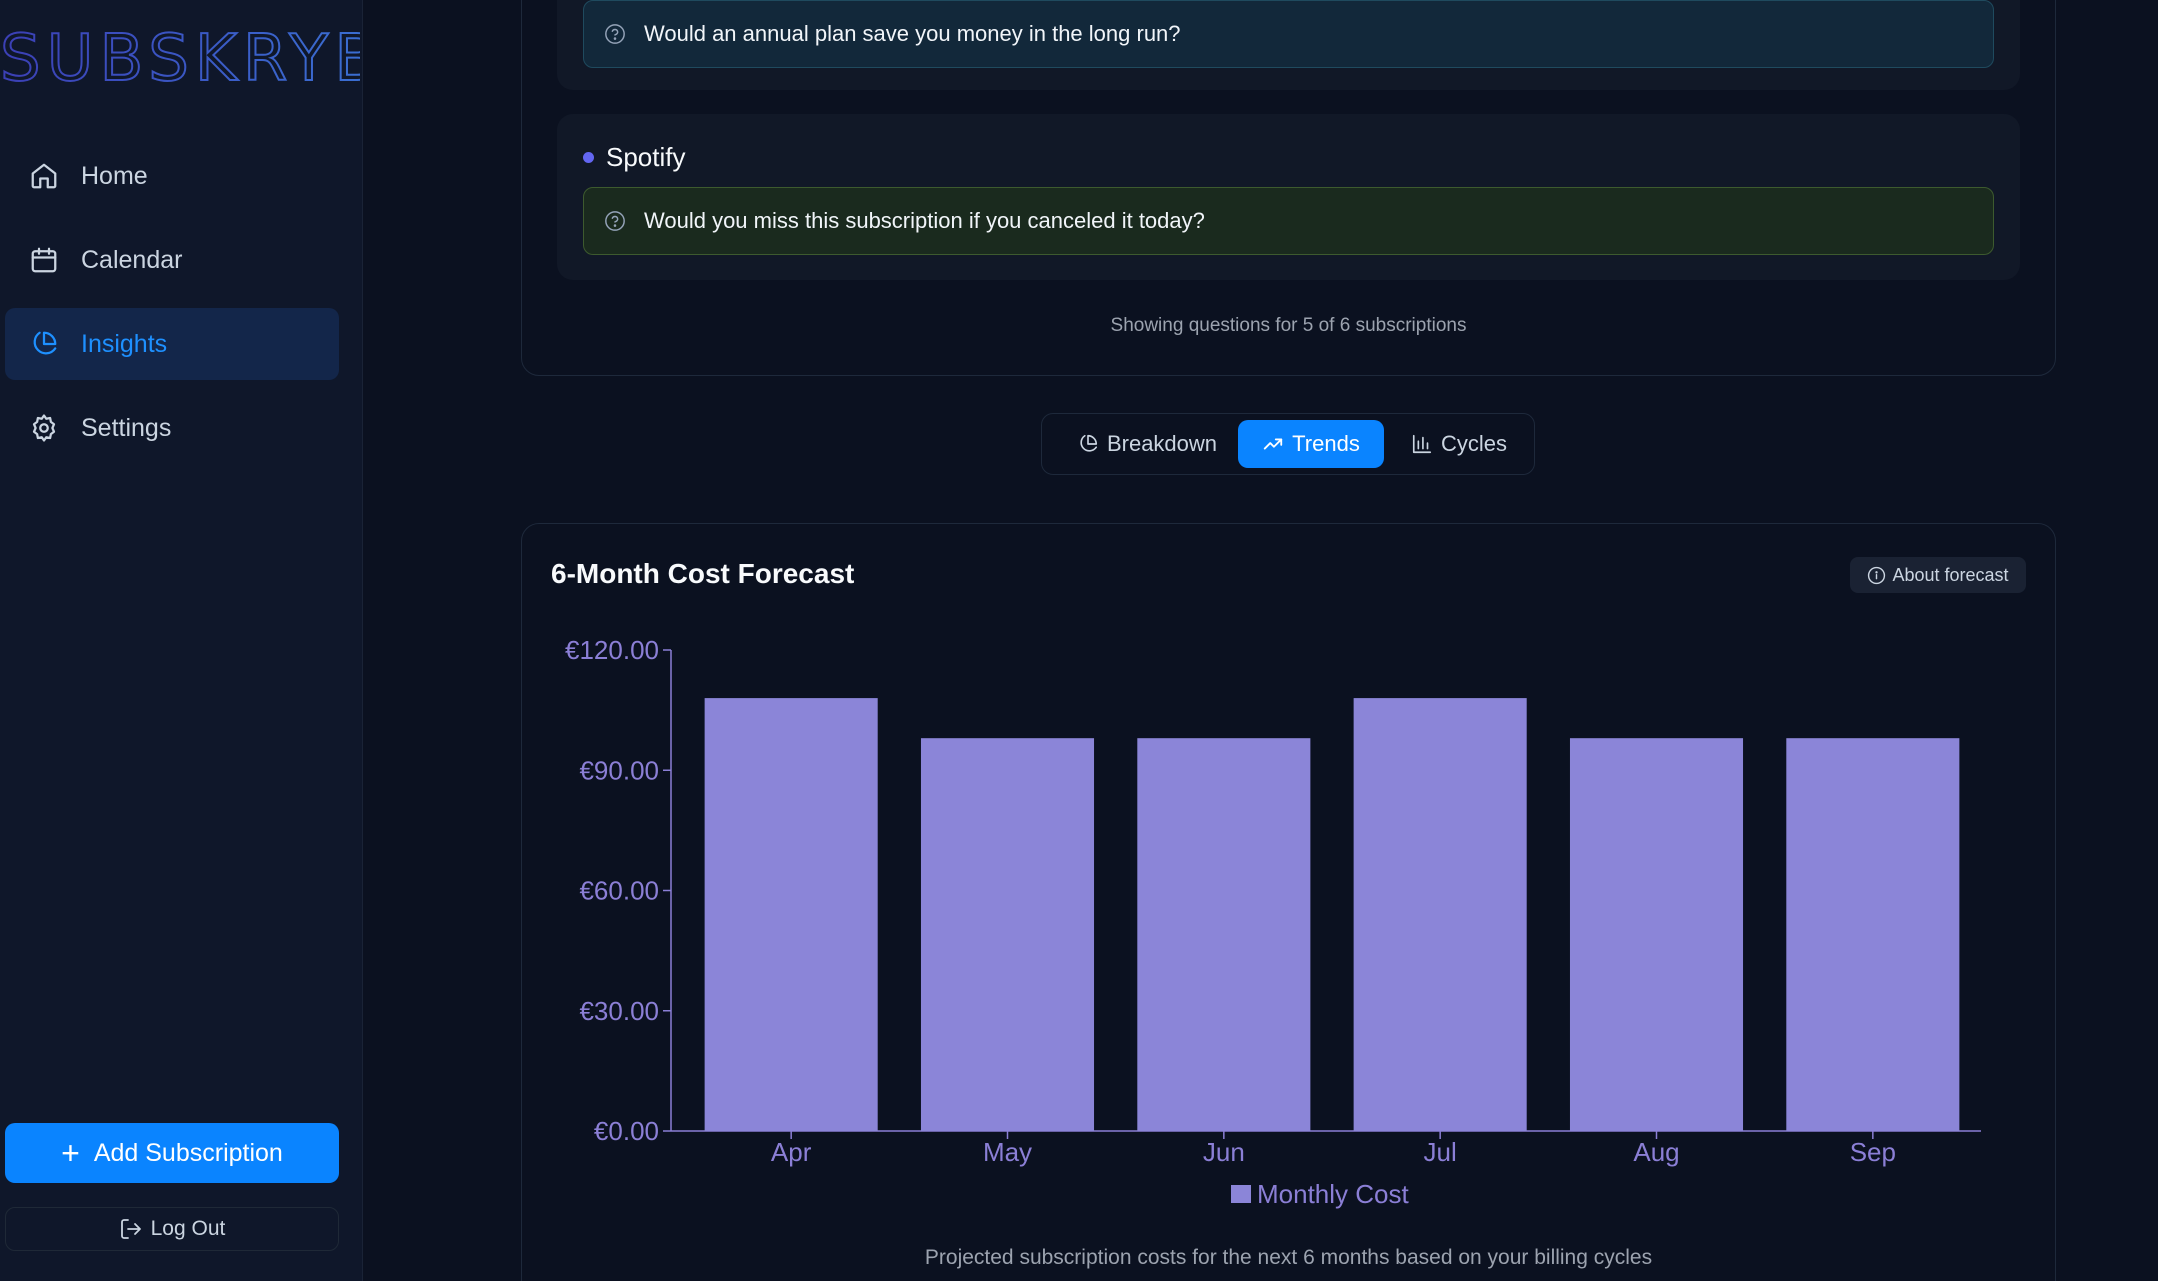  I want to click on sidebar-item-settings: Settings, so click(172, 428).